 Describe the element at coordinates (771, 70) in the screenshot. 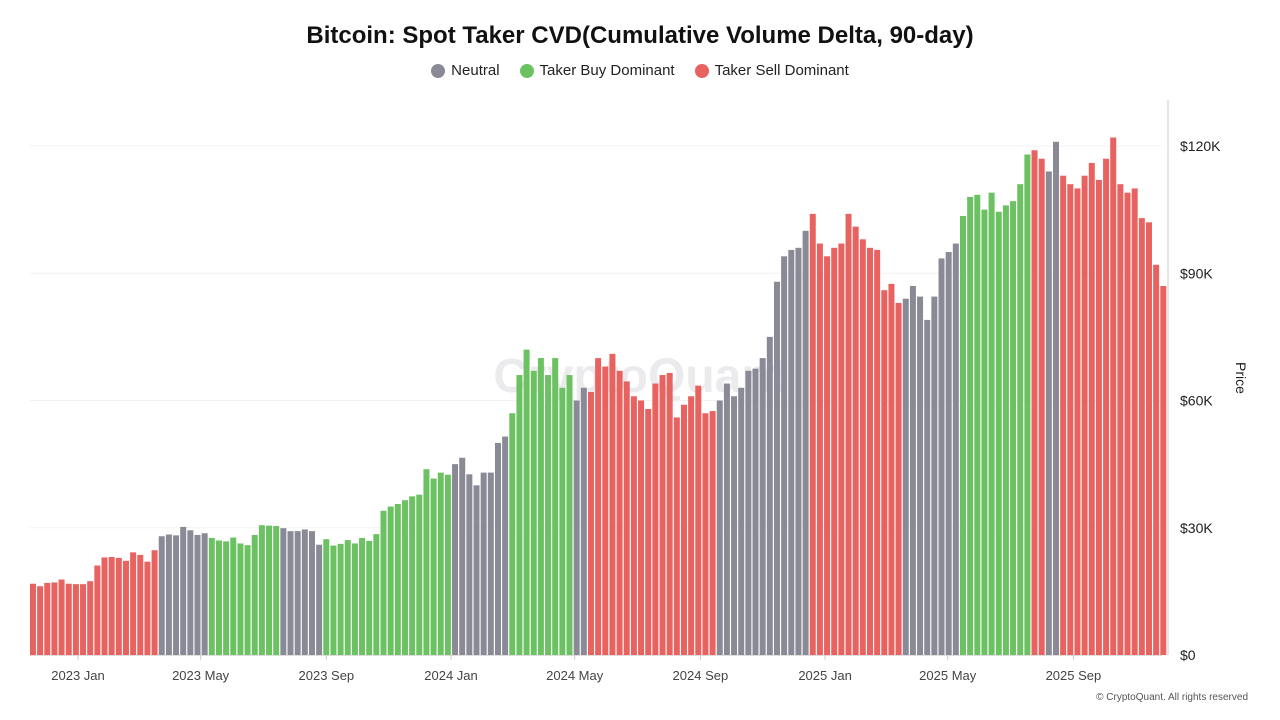

I see `legend-item-sell: Taker Sell Dominant` at that location.